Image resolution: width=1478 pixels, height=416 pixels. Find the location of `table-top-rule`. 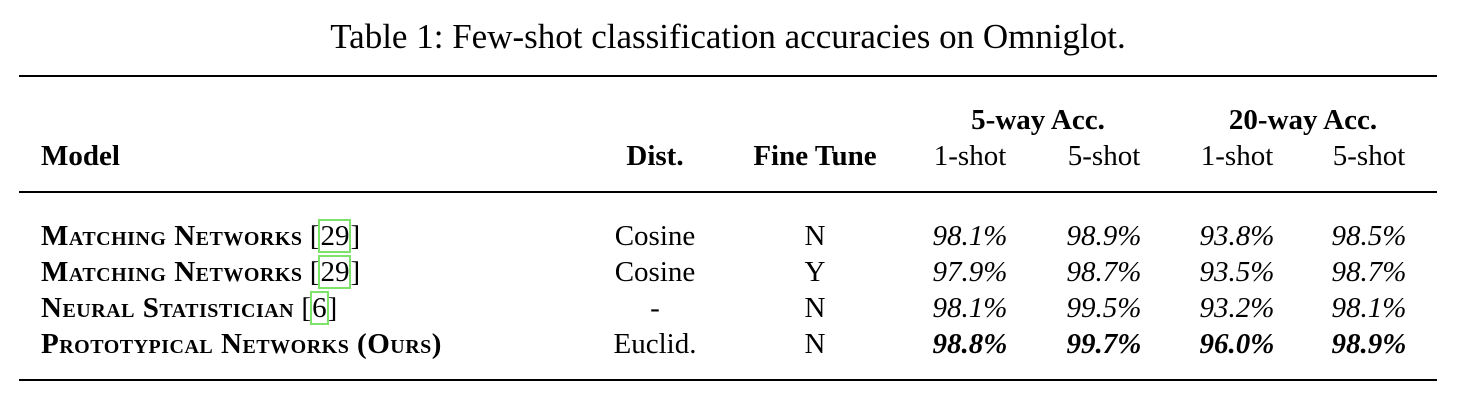

table-top-rule is located at coordinates (728, 76).